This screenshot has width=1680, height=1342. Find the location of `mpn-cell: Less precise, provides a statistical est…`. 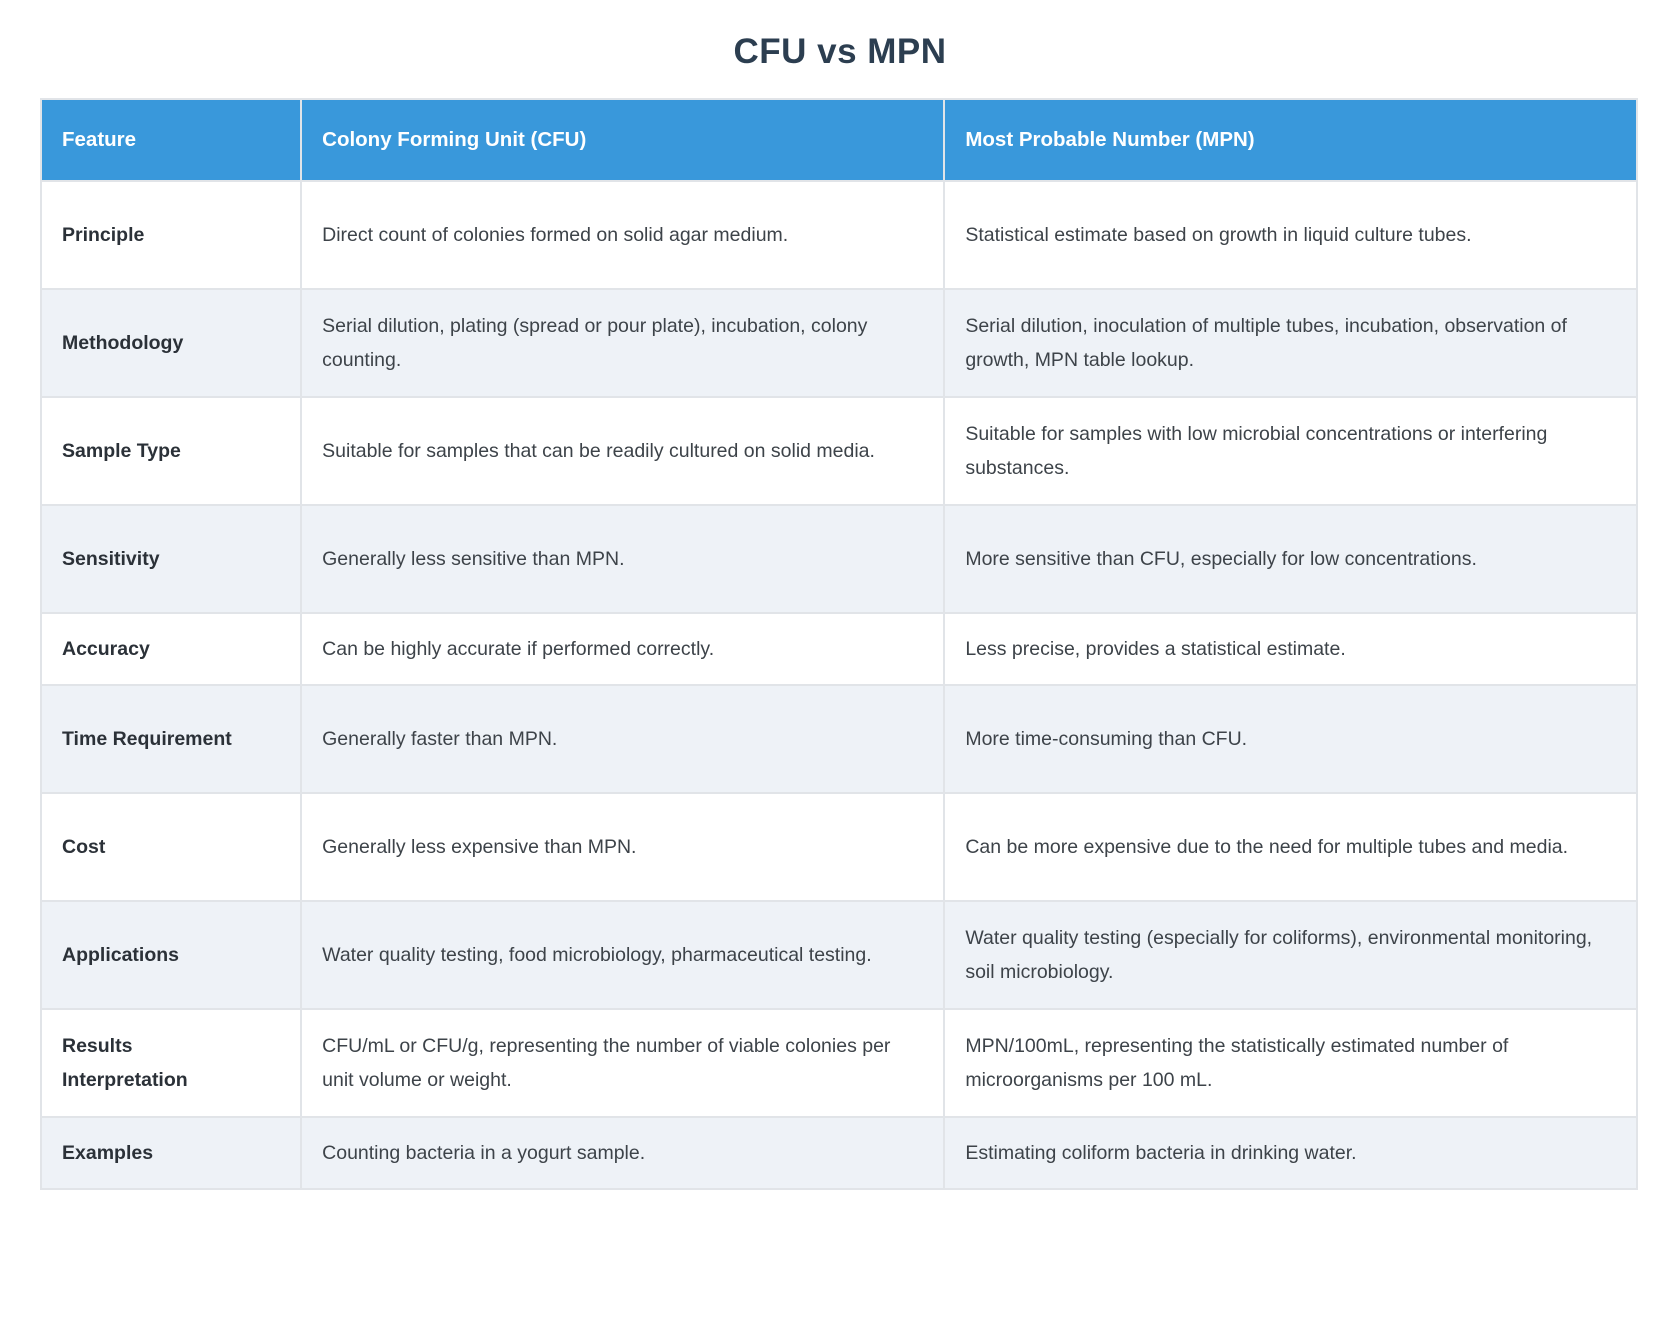

mpn-cell: Less precise, provides a statistical est… is located at coordinates (1290, 649).